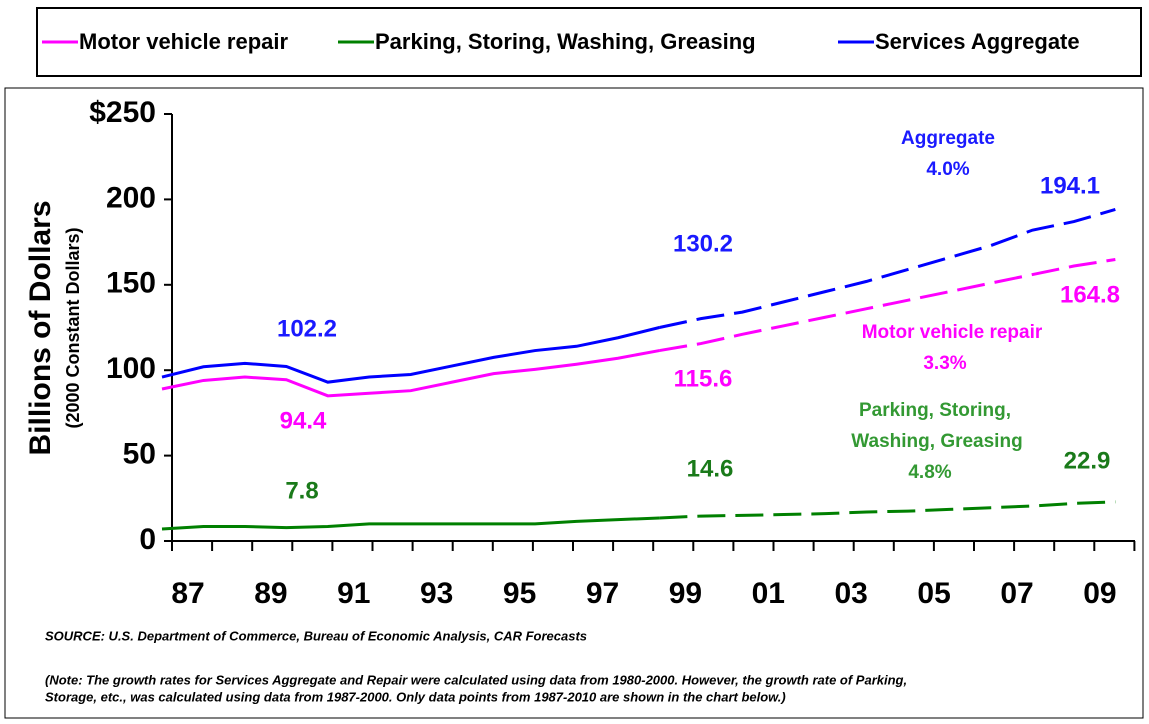 This screenshot has width=1149, height=724. I want to click on x-tick-label: 09, so click(1099, 593).